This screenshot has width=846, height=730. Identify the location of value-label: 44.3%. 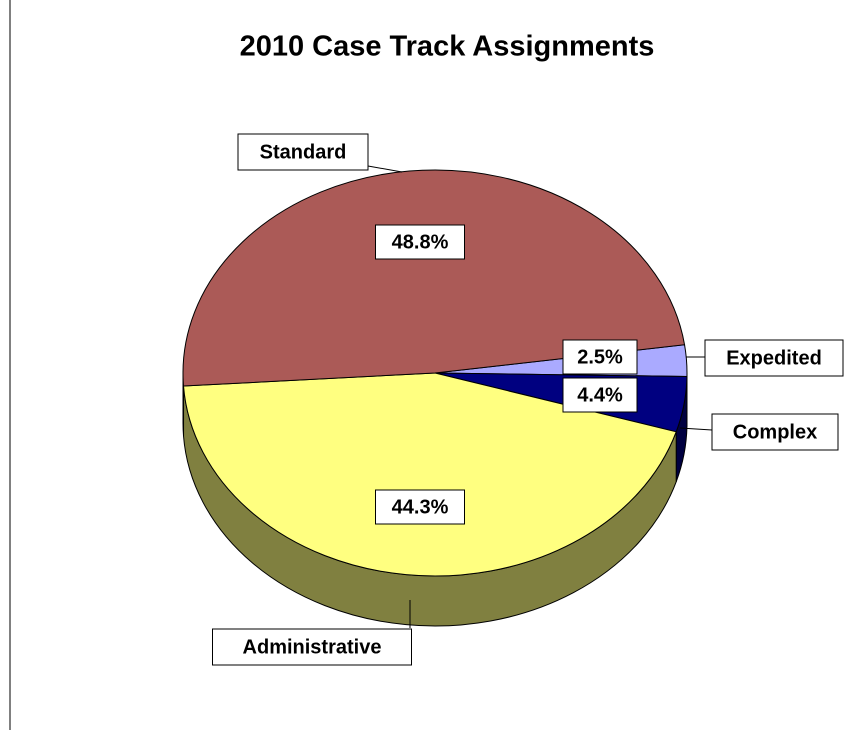
(420, 507).